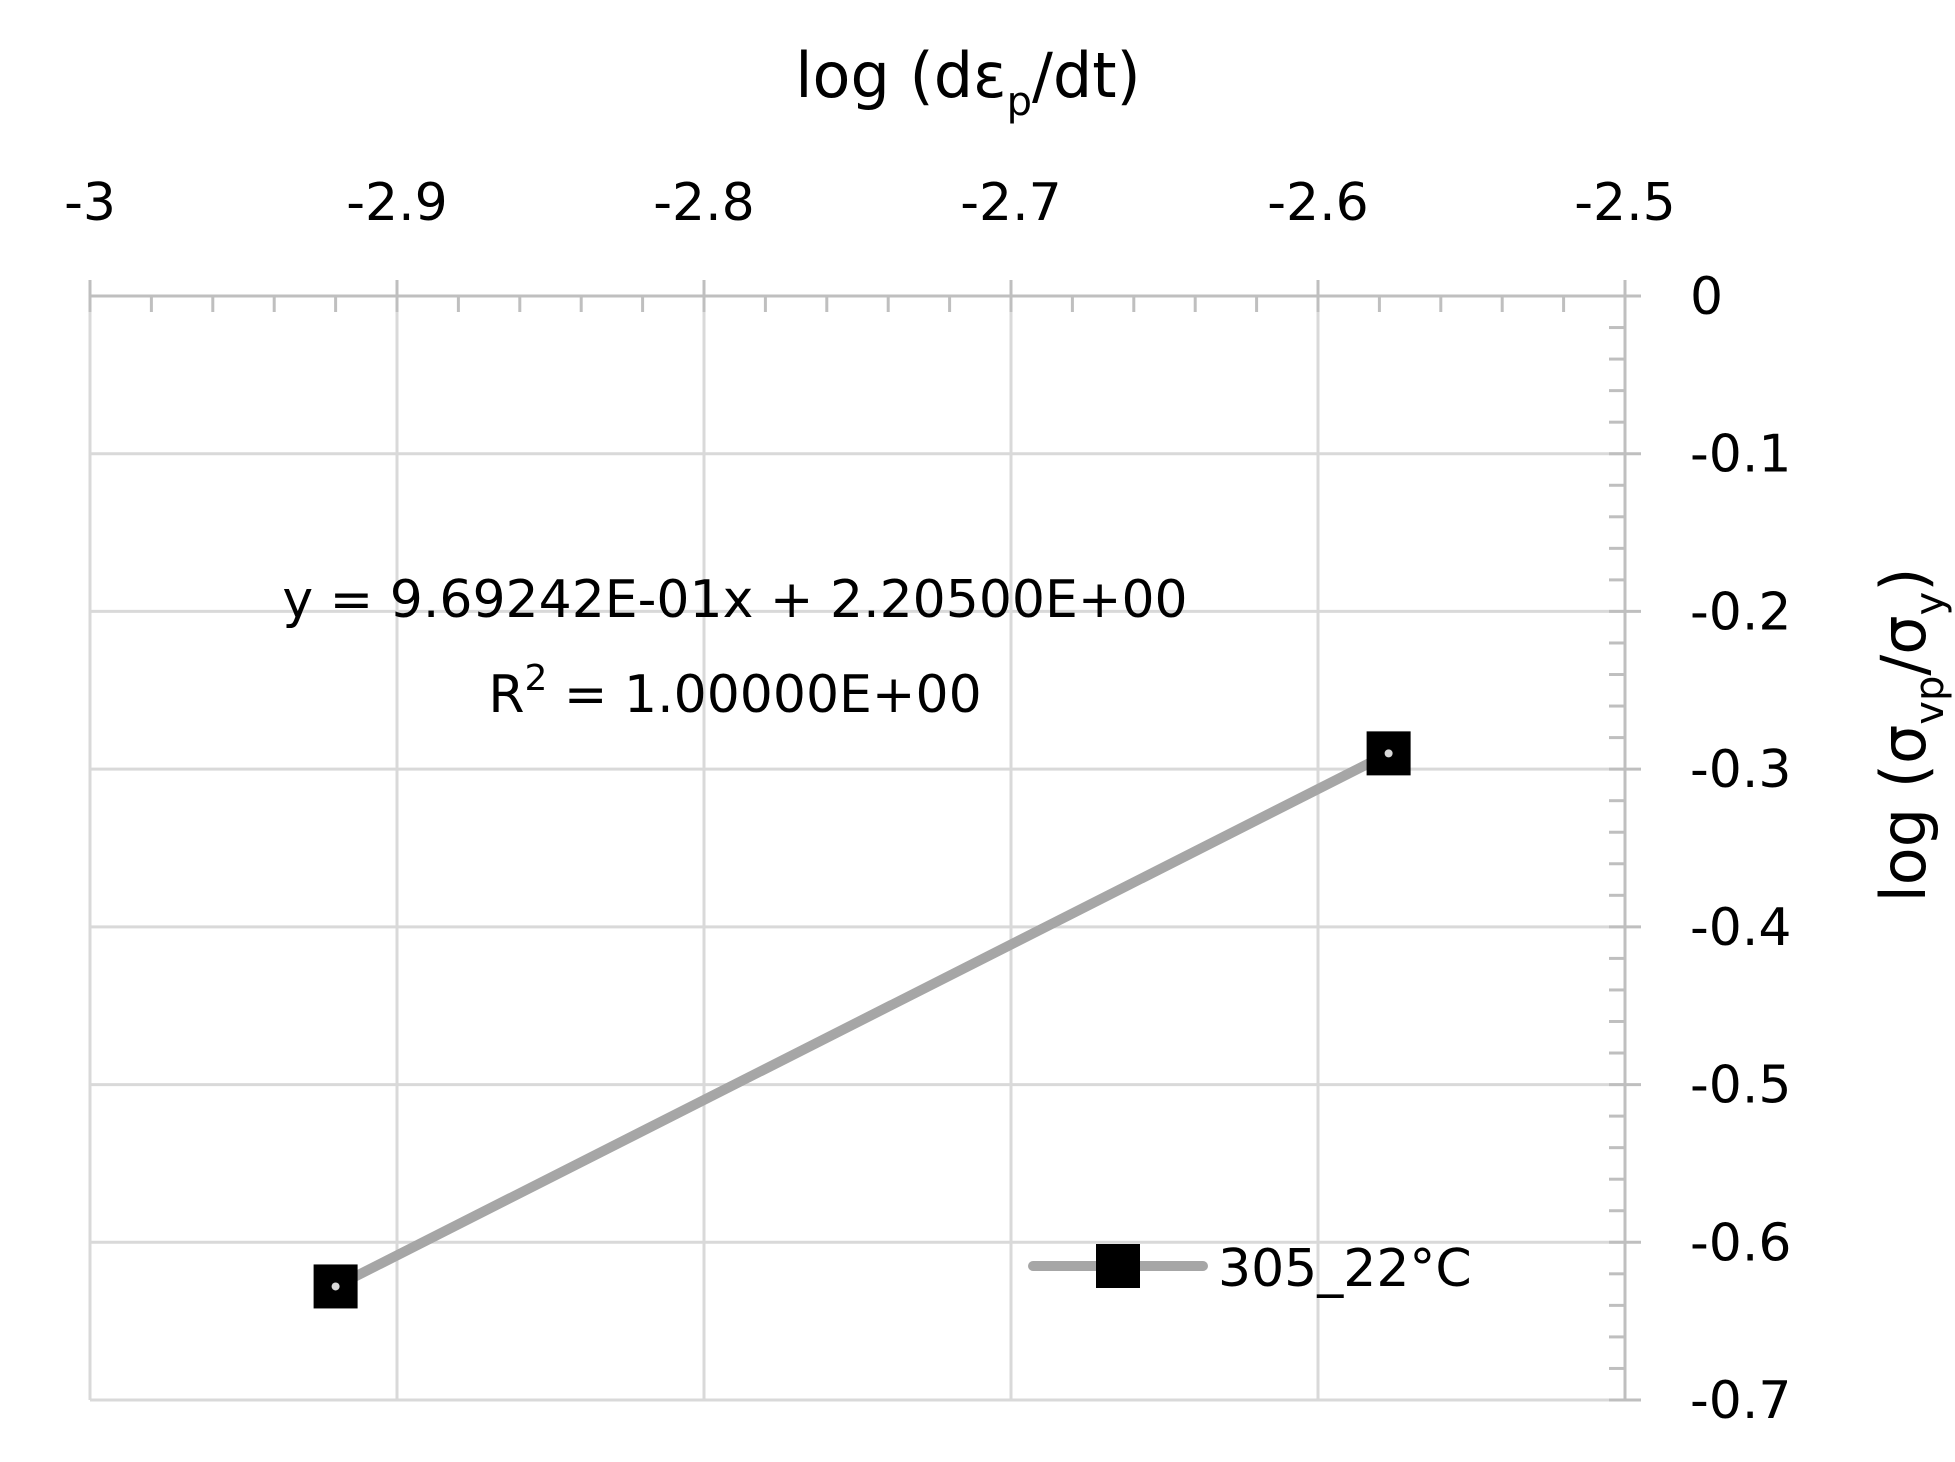  Describe the element at coordinates (1930, 604) in the screenshot. I see `y-axis-title-subscript-y: y` at that location.